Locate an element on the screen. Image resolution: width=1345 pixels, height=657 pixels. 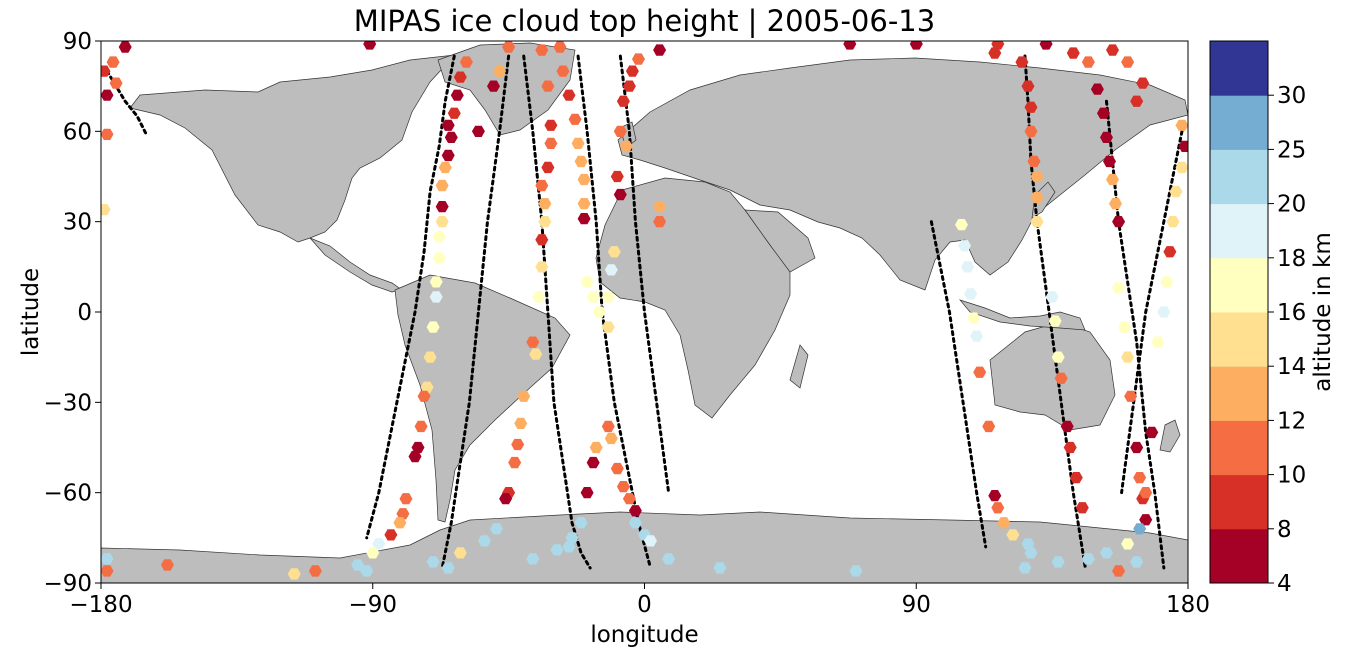
colorbar-tick-label: 16 is located at coordinates (1291, 313).